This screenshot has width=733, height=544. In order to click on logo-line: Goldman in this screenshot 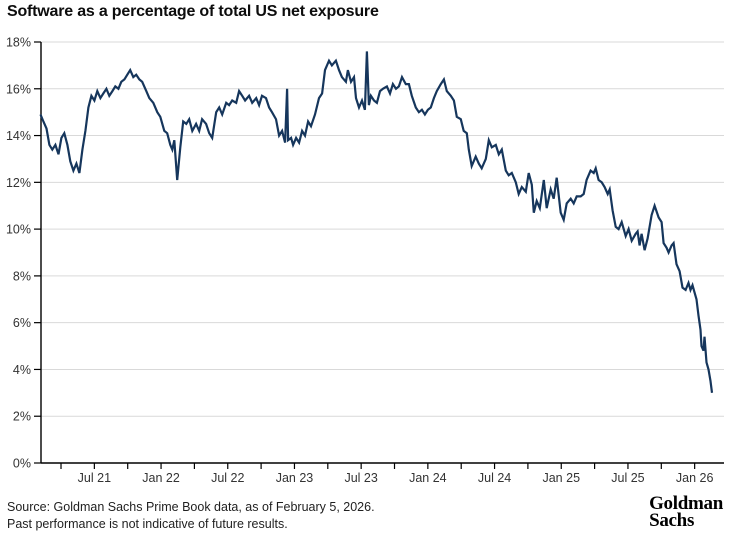, I will do `click(686, 503)`.